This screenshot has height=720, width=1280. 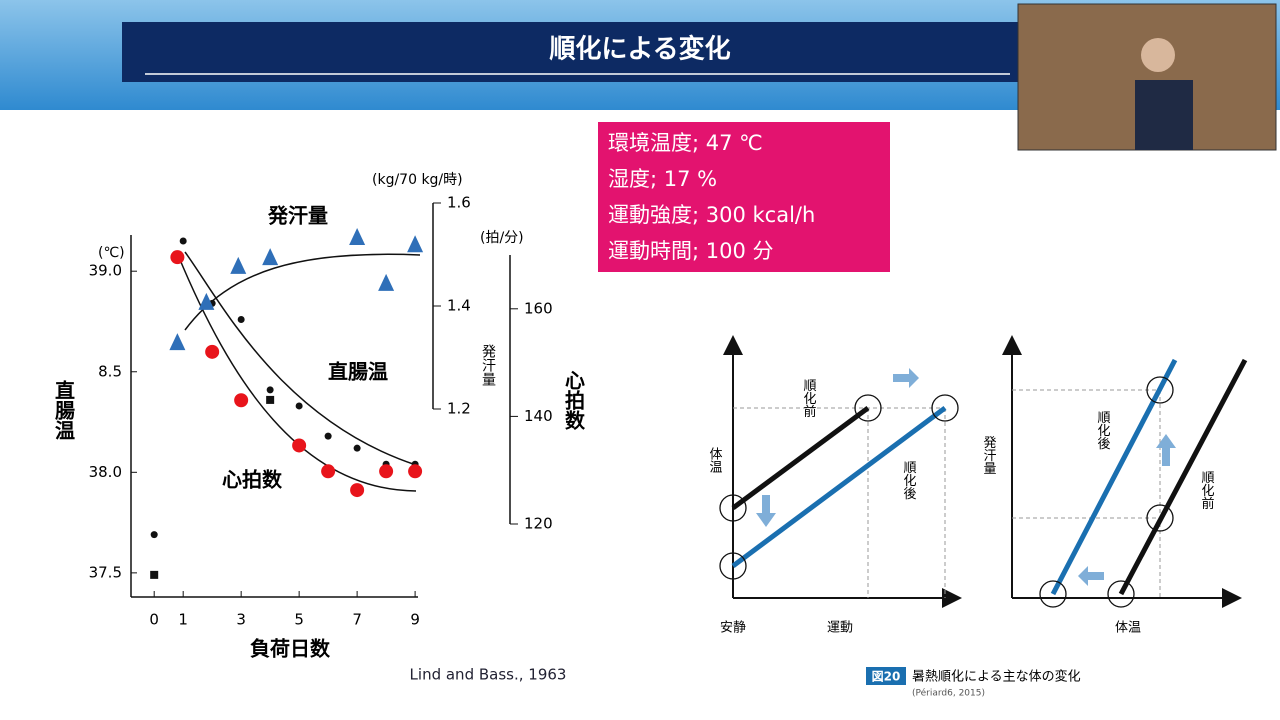 What do you see at coordinates (574, 400) in the screenshot?
I see `y3-axis-label: 心拍数` at bounding box center [574, 400].